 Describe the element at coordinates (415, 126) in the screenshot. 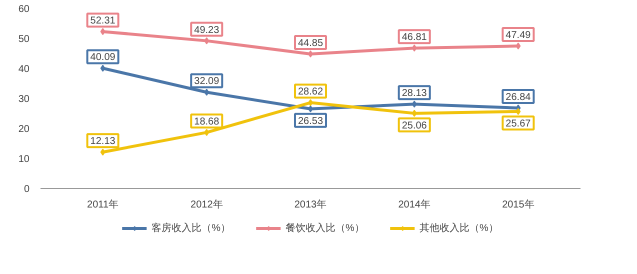

I see `data-label: 25.06` at that location.